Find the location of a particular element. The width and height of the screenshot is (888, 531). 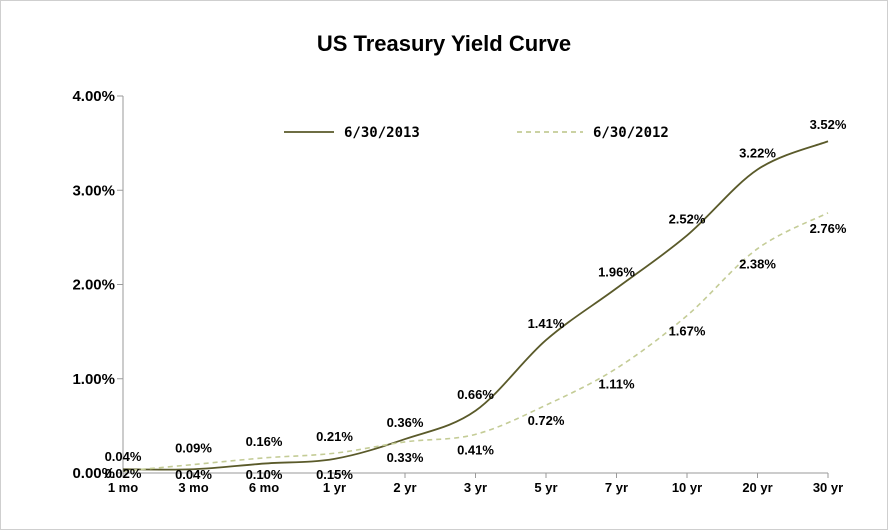

x-tick-label: 5 yr is located at coordinates (545, 487).